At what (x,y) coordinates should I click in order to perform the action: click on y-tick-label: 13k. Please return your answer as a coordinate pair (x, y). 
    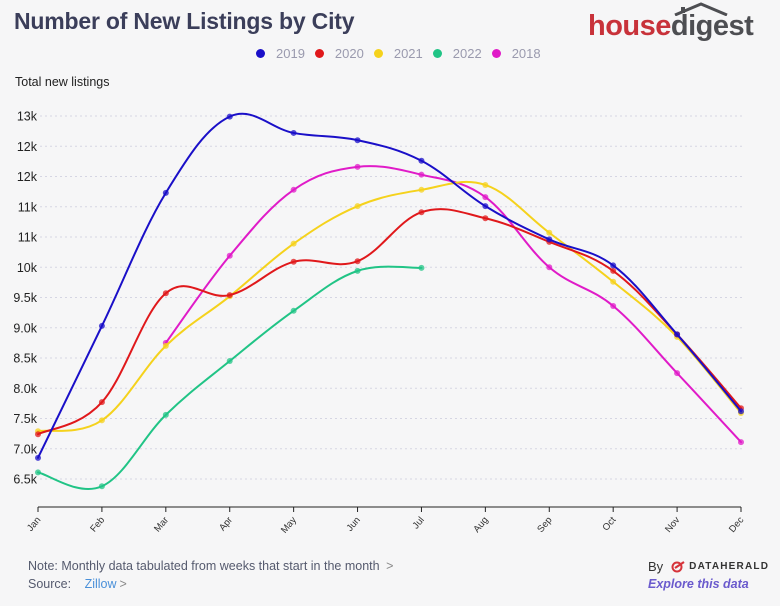
    Looking at the image, I should click on (27, 117).